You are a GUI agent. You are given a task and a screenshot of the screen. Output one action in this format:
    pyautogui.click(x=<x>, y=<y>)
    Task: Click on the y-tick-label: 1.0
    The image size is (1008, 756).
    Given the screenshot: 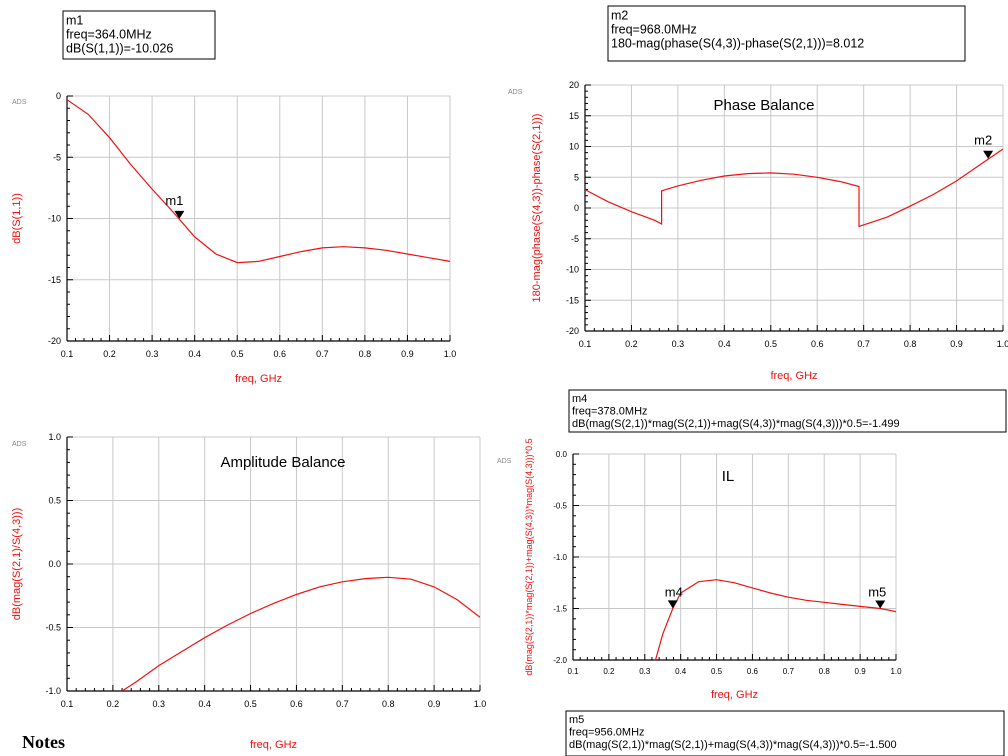 What is the action you would take?
    pyautogui.click(x=54, y=437)
    